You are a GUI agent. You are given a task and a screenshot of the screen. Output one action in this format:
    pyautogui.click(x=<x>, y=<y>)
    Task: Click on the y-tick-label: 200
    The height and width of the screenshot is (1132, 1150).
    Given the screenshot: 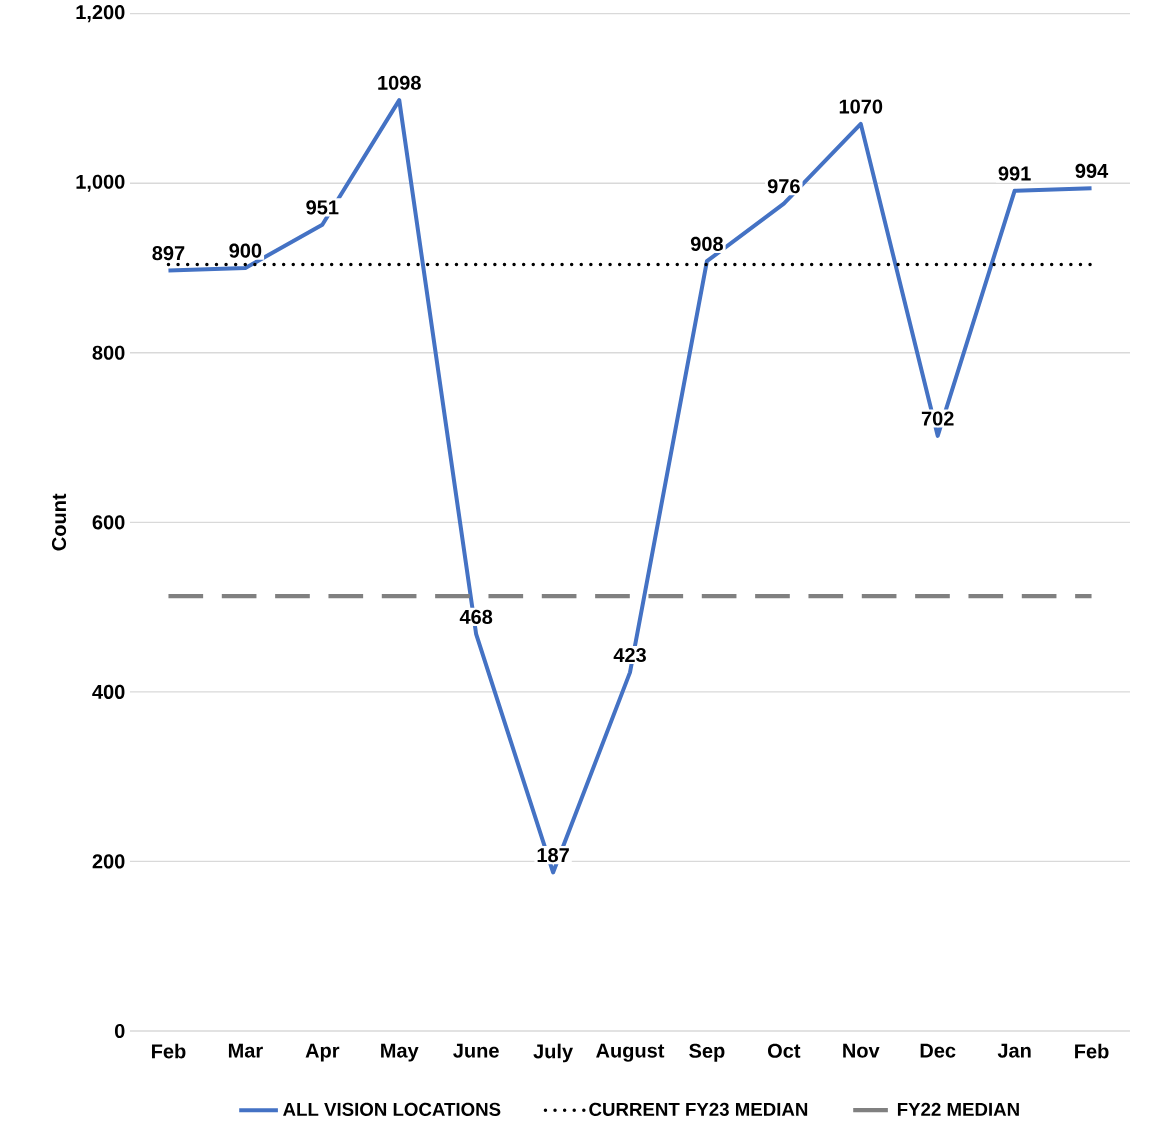 What is the action you would take?
    pyautogui.click(x=108, y=861)
    